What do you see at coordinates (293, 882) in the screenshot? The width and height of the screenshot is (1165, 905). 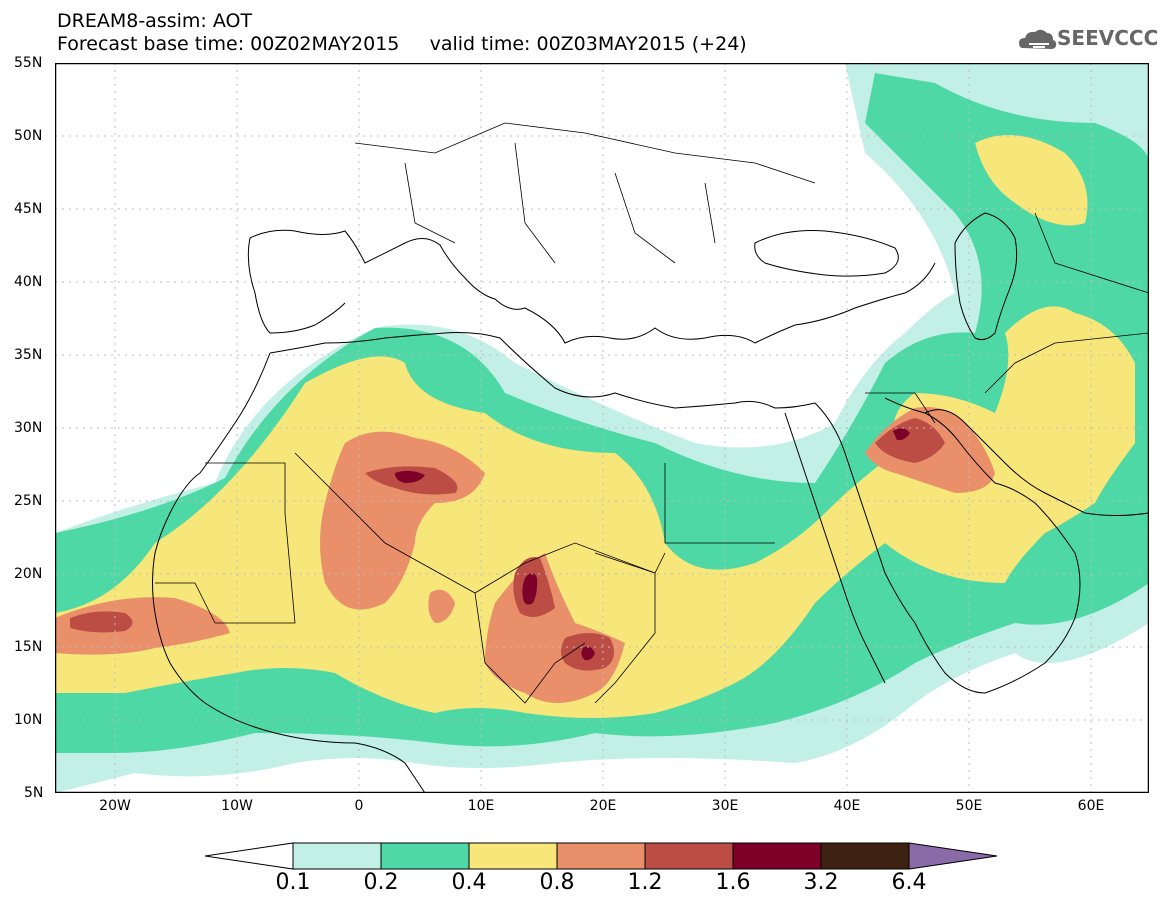 I see `colorbar-label-0.1: 0.1` at bounding box center [293, 882].